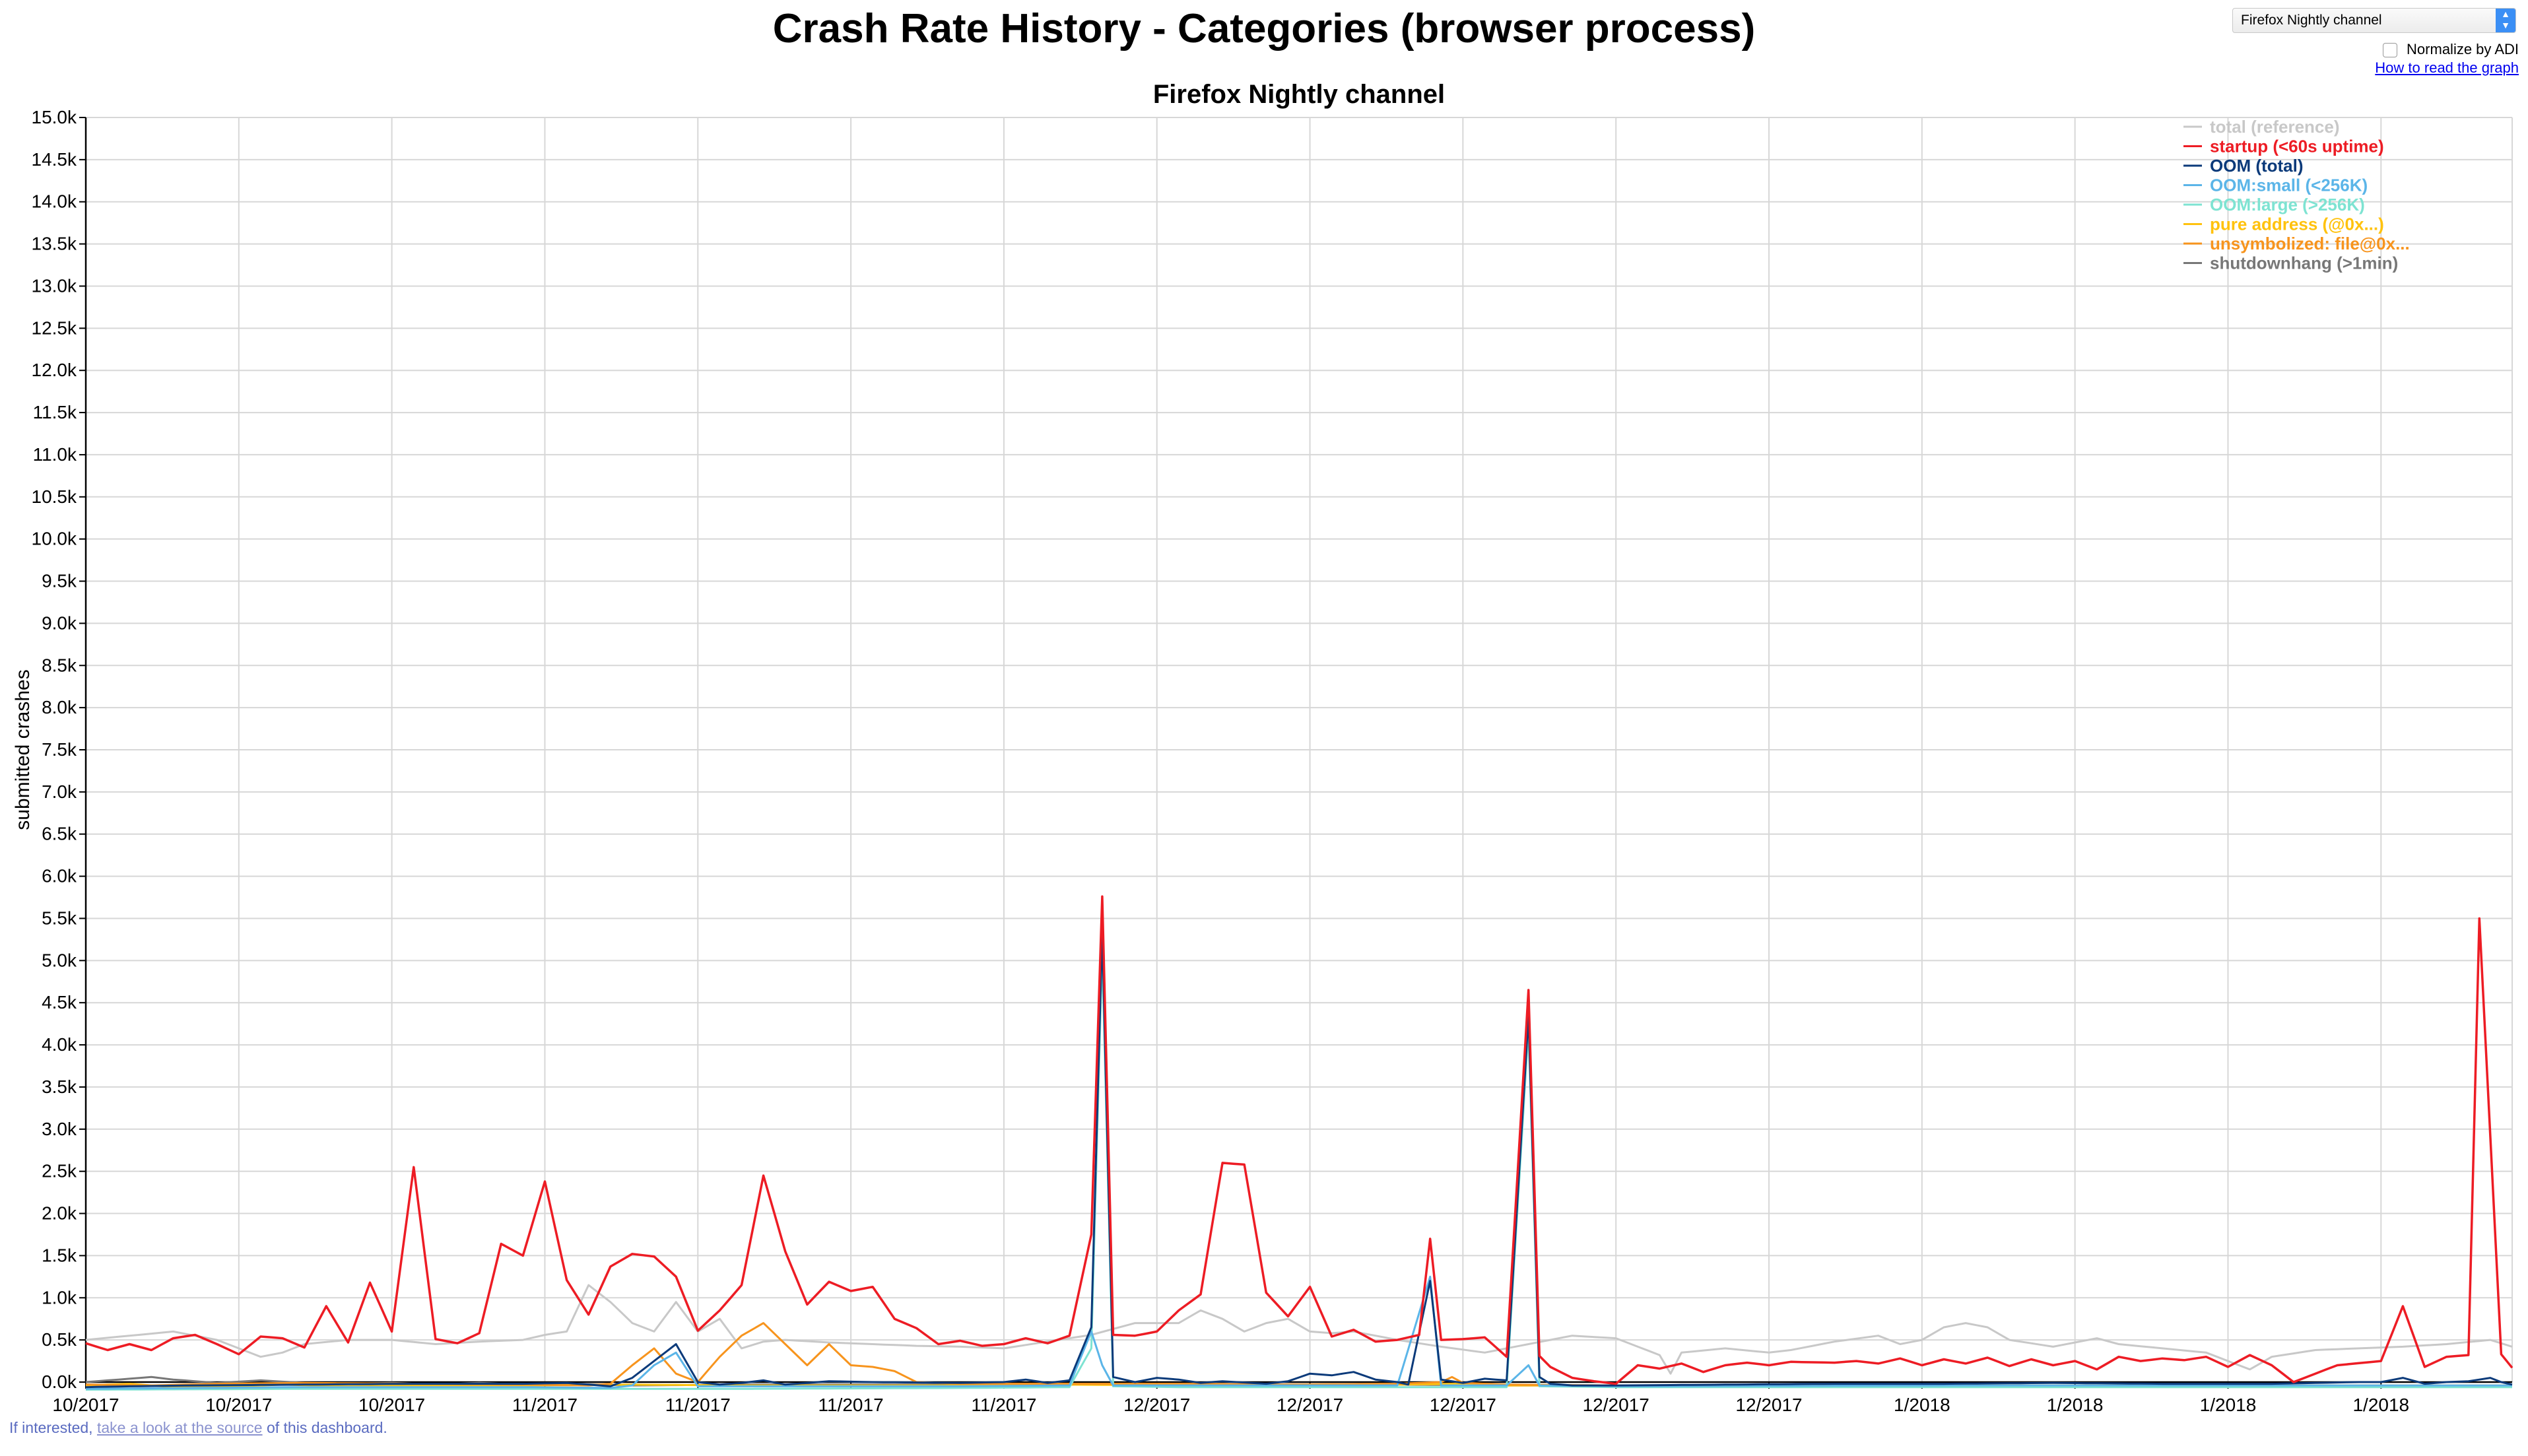 The height and width of the screenshot is (1456, 2528). What do you see at coordinates (2289, 185) in the screenshot?
I see `legend-label: OOM:small (<256K)` at bounding box center [2289, 185].